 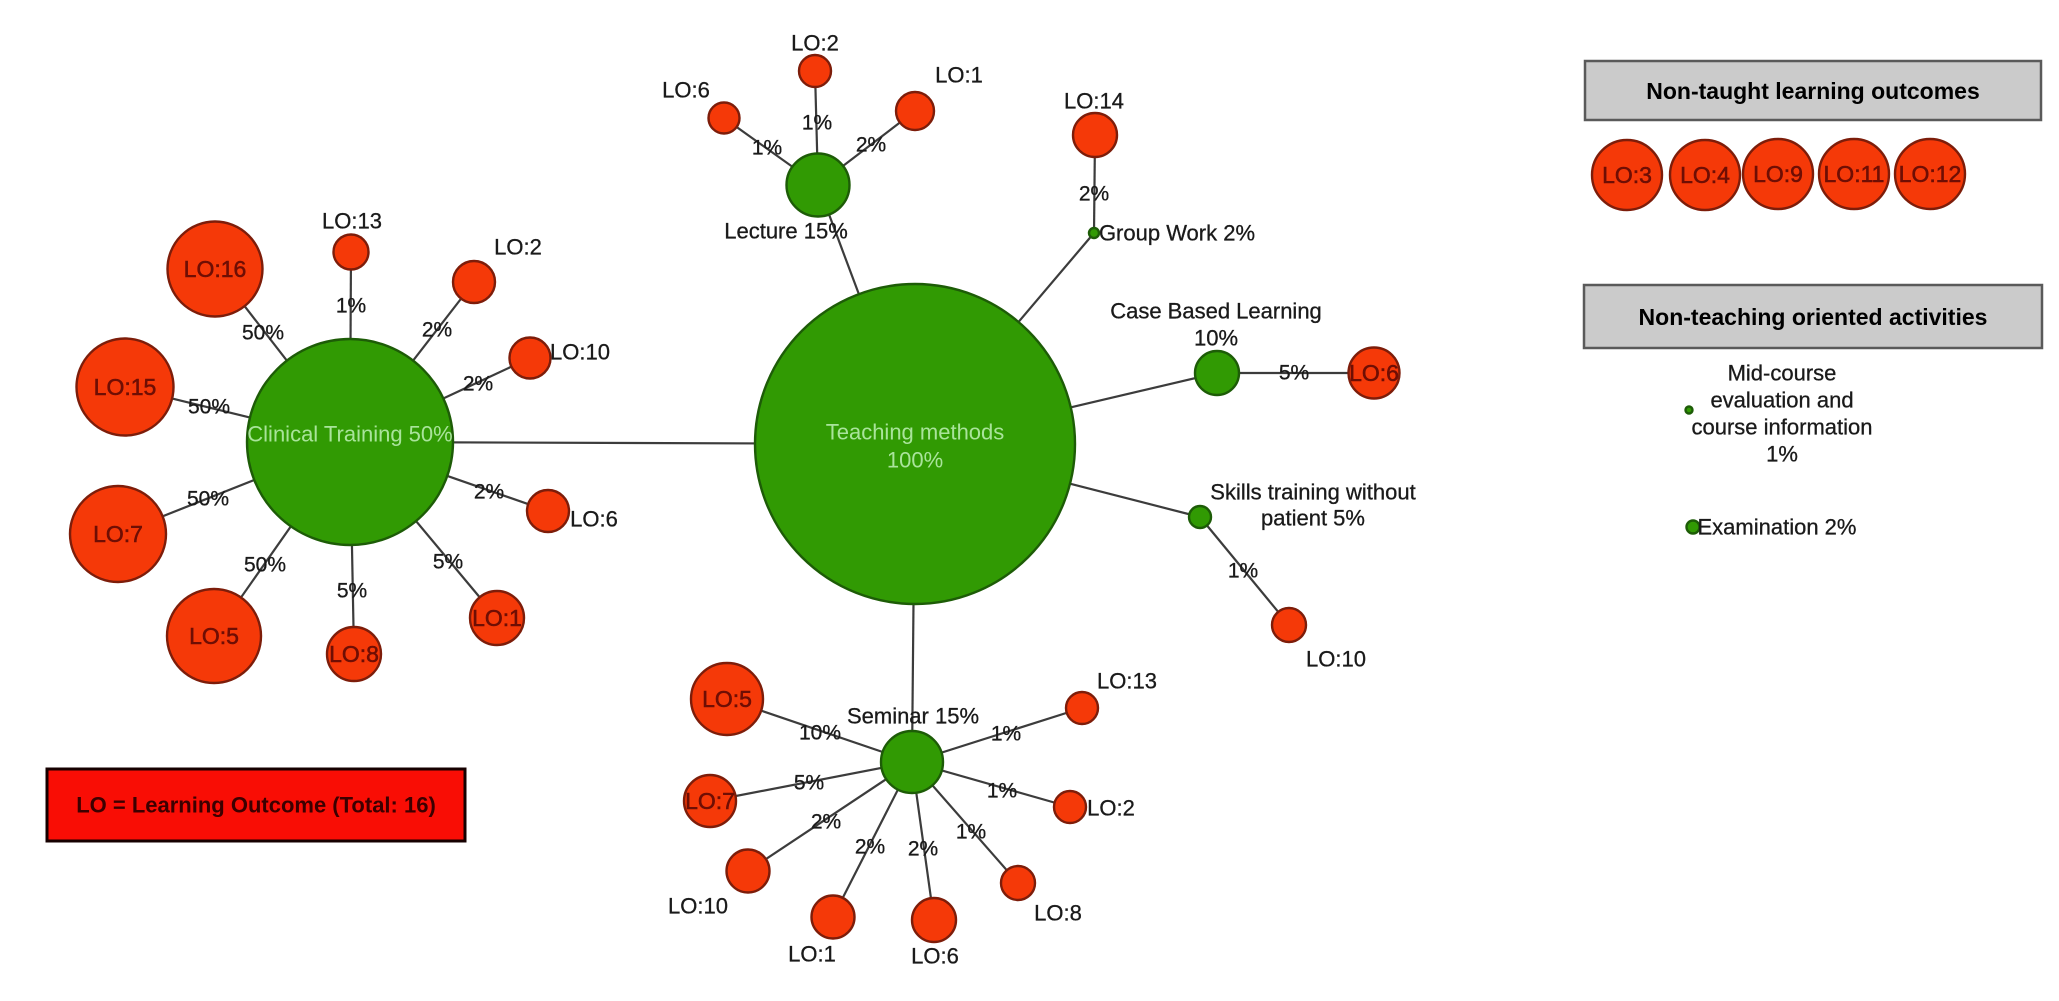 I want to click on svg-text:LO = Learning Outcome (Total:: LO = Learning Outcome (Total: 16), so click(x=256, y=805).